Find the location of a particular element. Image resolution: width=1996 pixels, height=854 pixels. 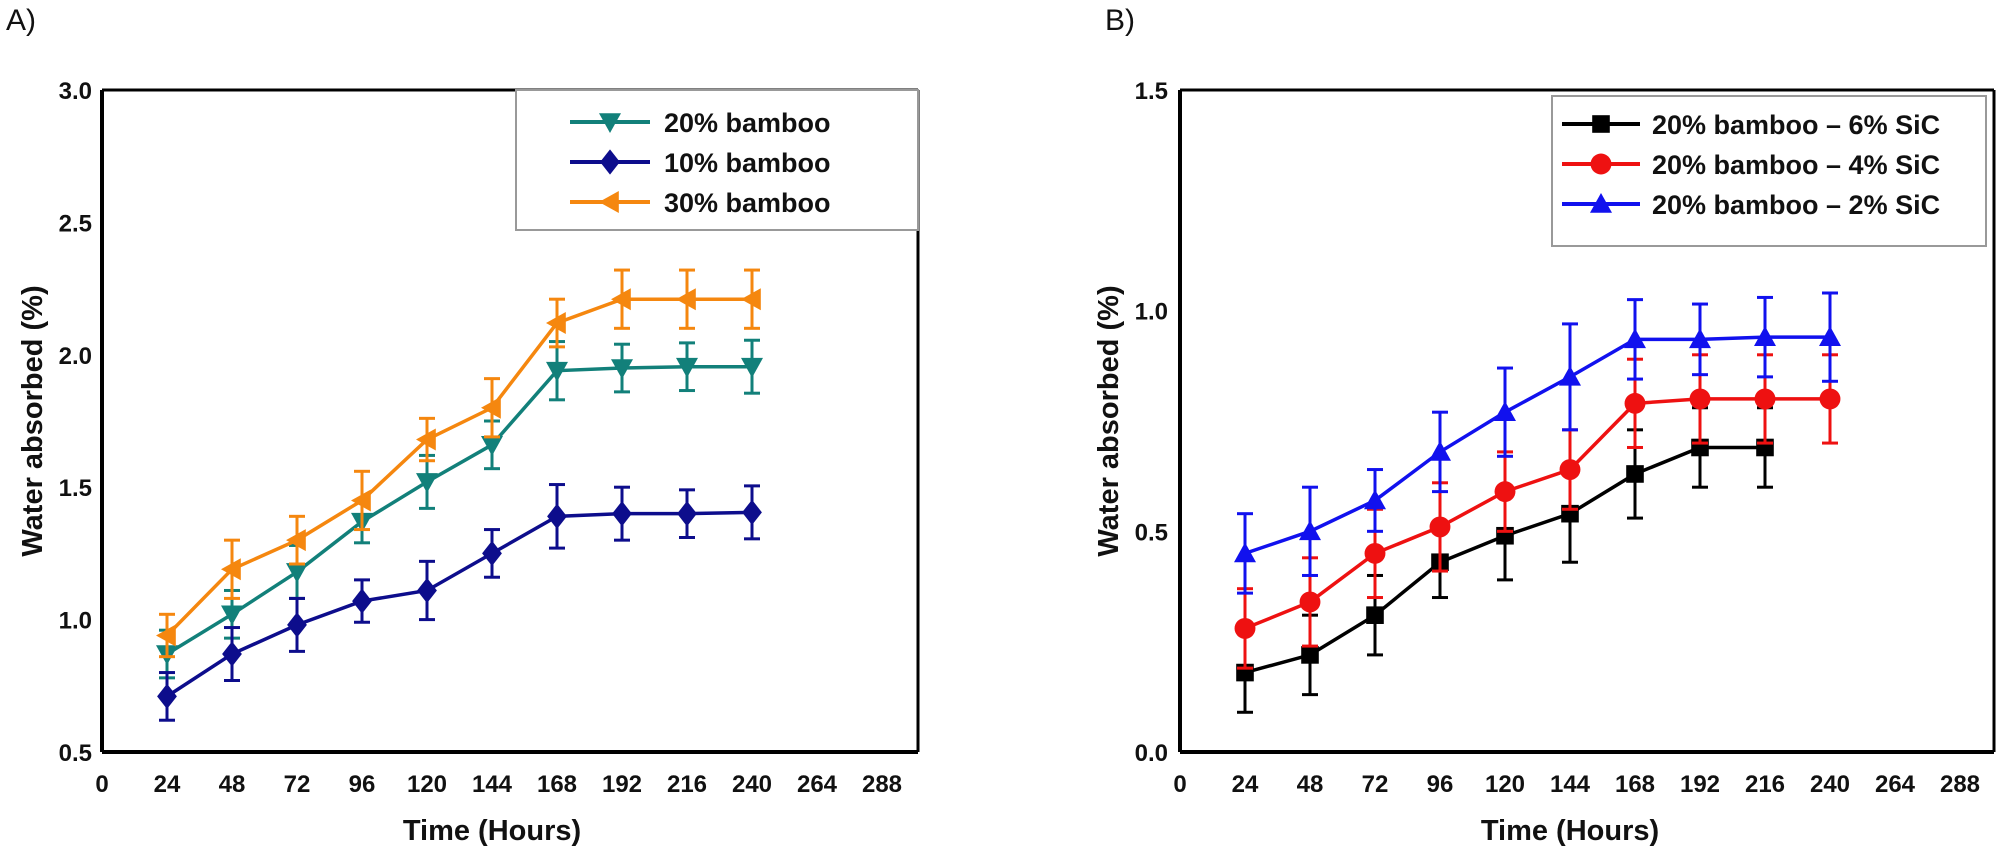

legend-label: 20% bamboo is located at coordinates (747, 123).